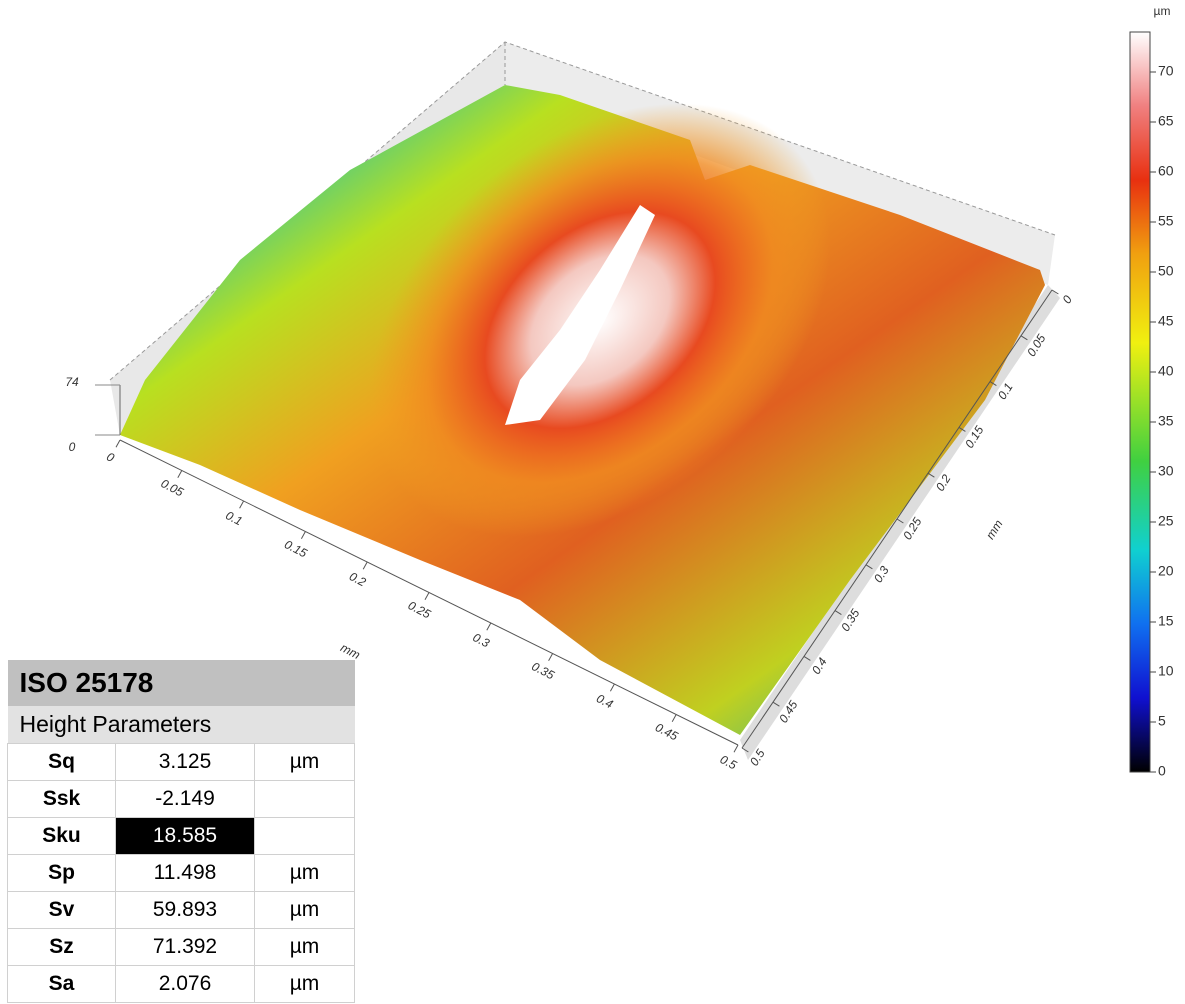  Describe the element at coordinates (61, 762) in the screenshot. I see `table-cell: Sq` at that location.